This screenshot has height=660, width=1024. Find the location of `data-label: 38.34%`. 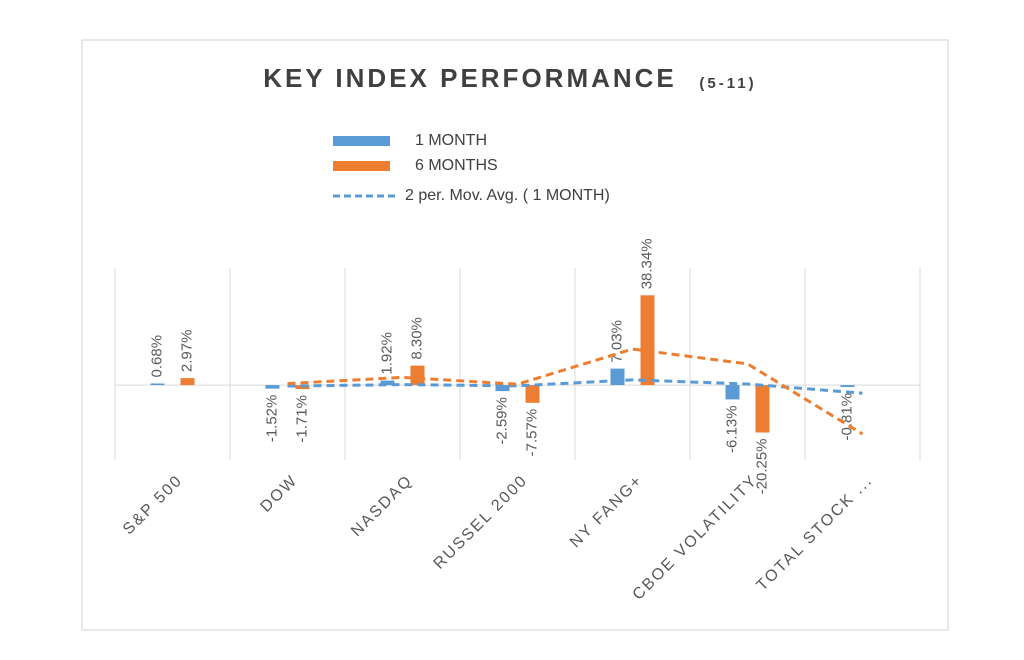

data-label: 38.34% is located at coordinates (646, 263).